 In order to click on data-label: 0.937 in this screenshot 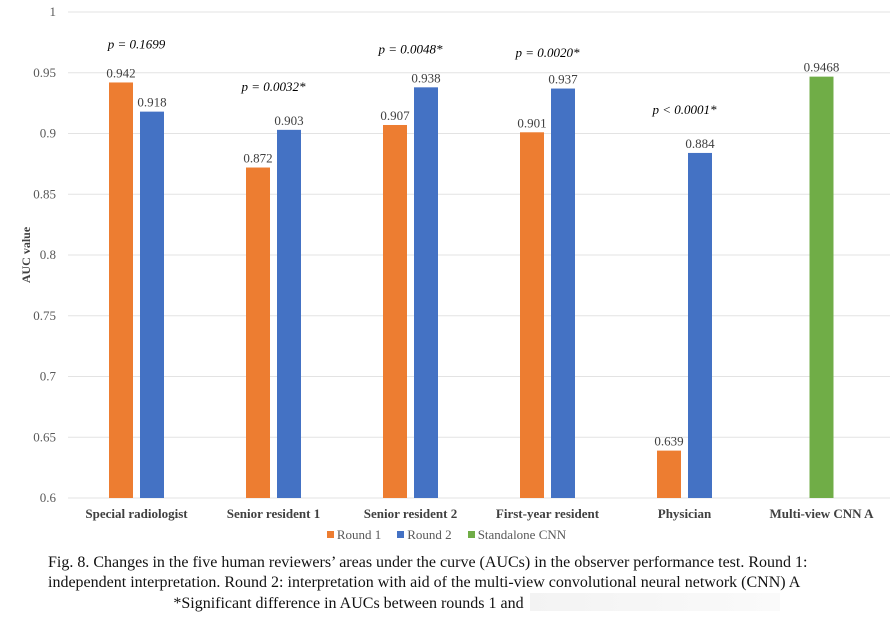, I will do `click(563, 79)`.